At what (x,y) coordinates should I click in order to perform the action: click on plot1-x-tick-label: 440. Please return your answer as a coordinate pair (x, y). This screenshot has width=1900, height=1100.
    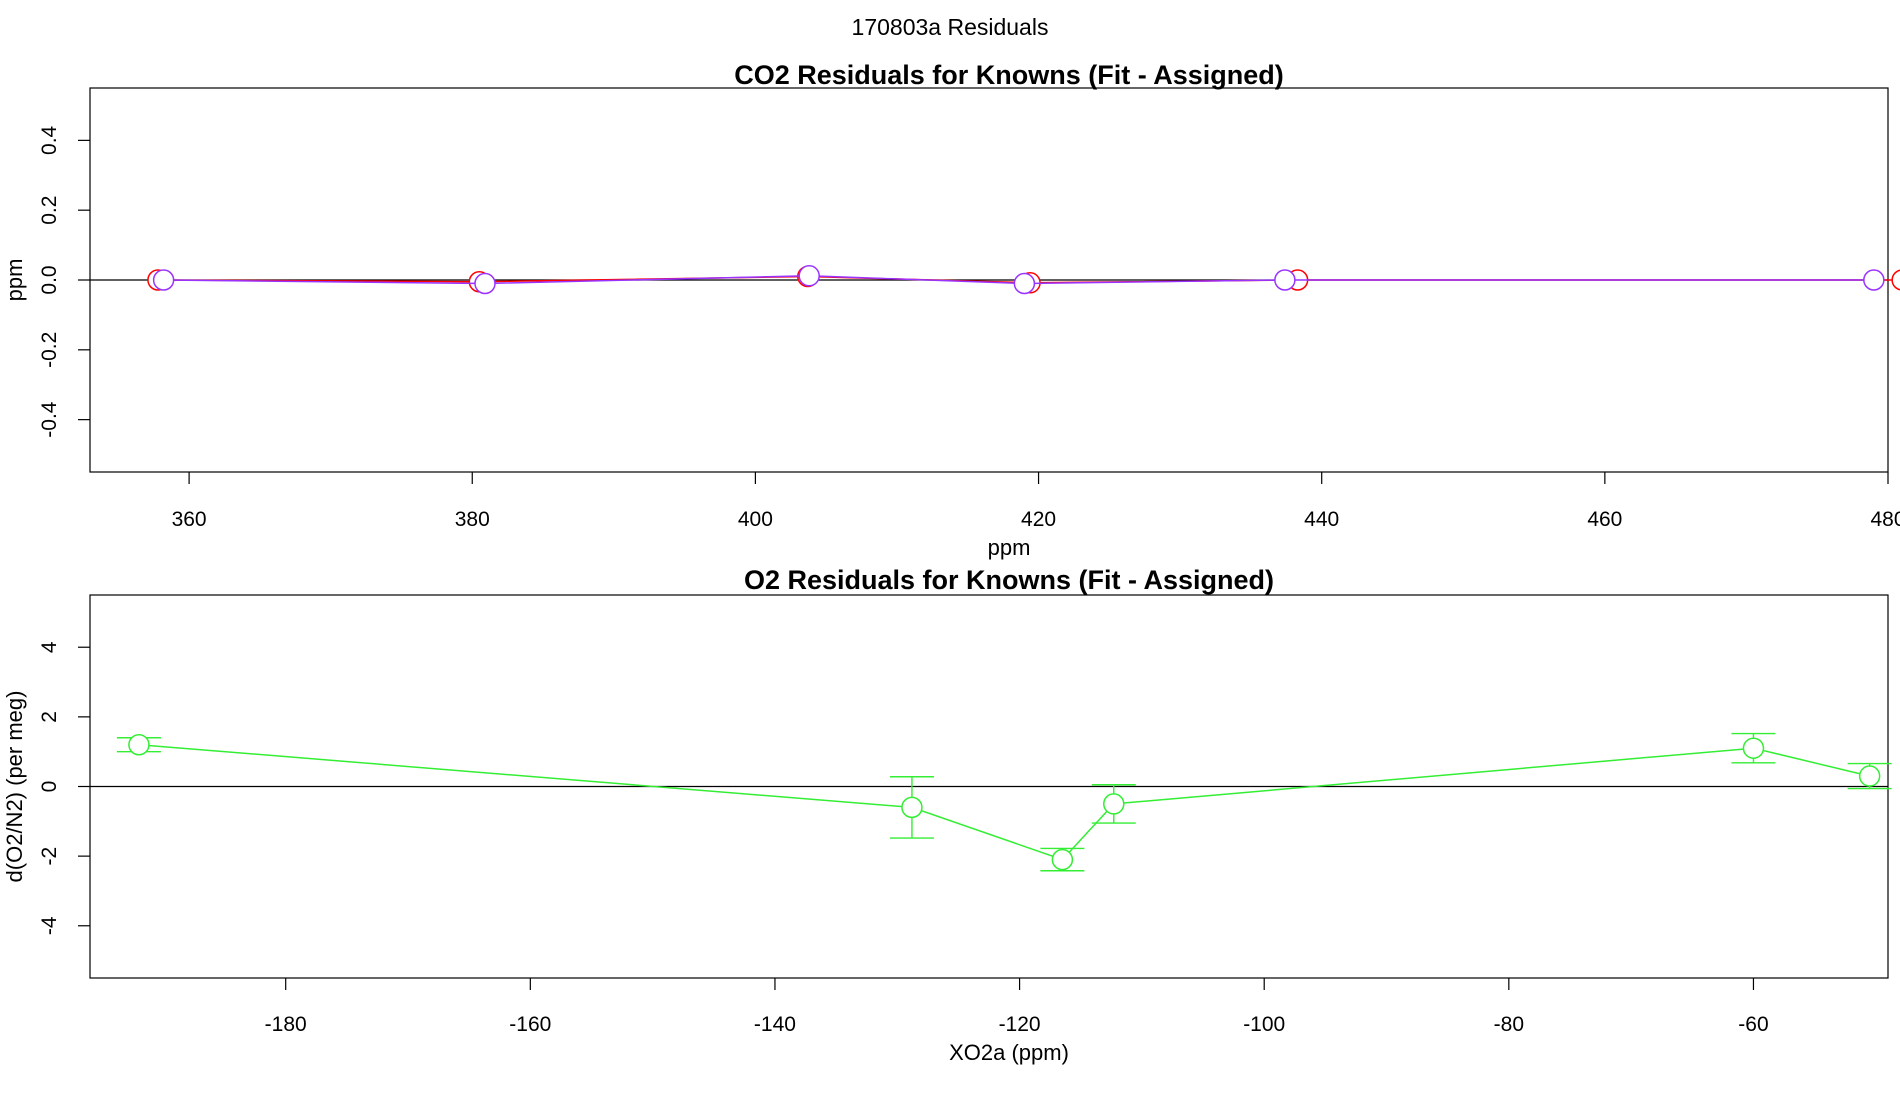
    Looking at the image, I should click on (1321, 519).